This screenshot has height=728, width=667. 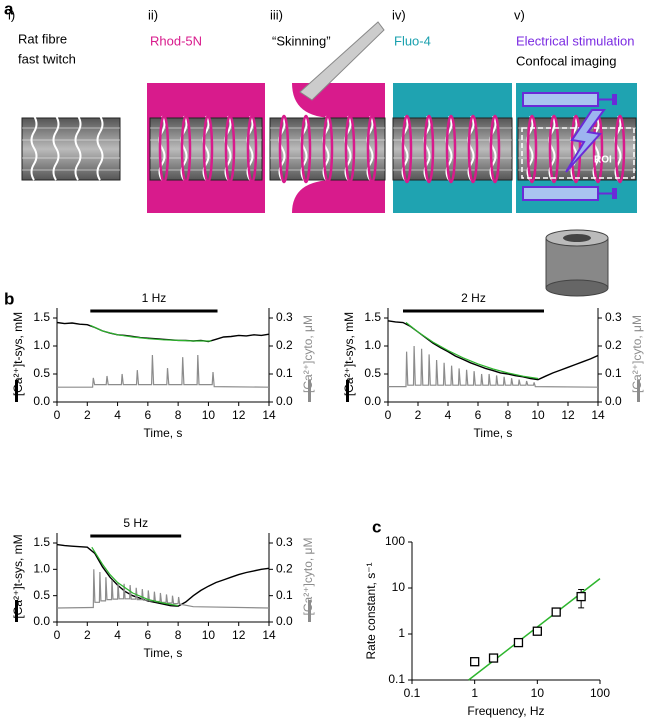 What do you see at coordinates (154, 298) in the screenshot?
I see `stimulus-label: 1 Hz` at bounding box center [154, 298].